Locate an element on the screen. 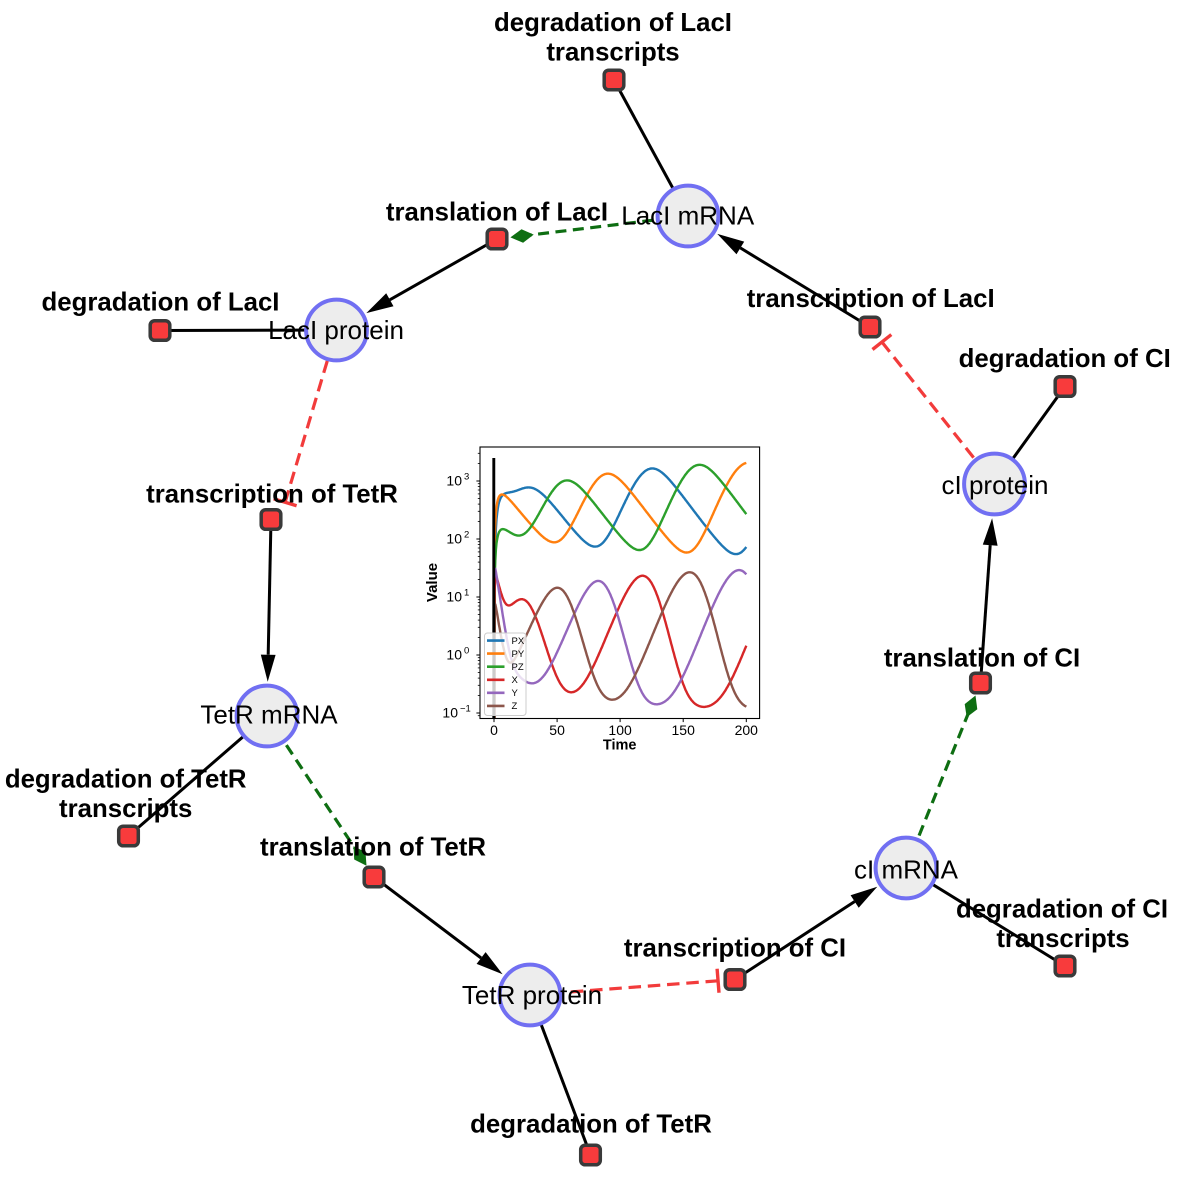 The height and width of the screenshot is (1200, 1189). svg-text: LacI protein is located at coordinates (336, 330).